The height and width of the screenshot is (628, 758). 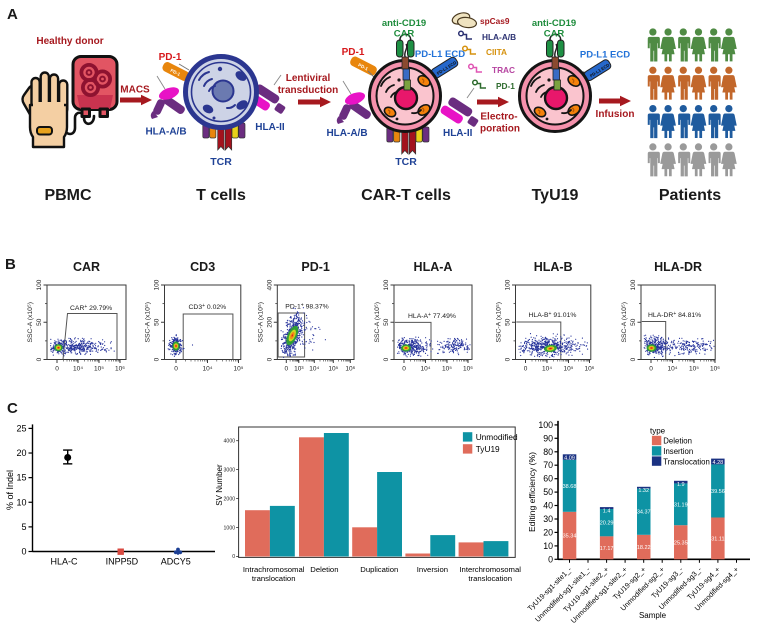 What do you see at coordinates (674, 315) in the screenshot?
I see `svg-text: HLA-DR+ 84.81%` at bounding box center [674, 315].